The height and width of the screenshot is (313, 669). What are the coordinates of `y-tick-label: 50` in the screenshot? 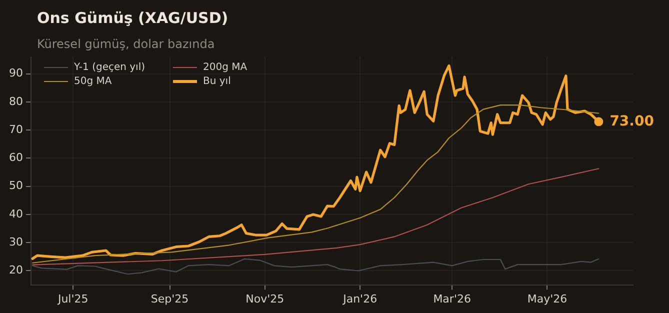 It's located at (15, 185).